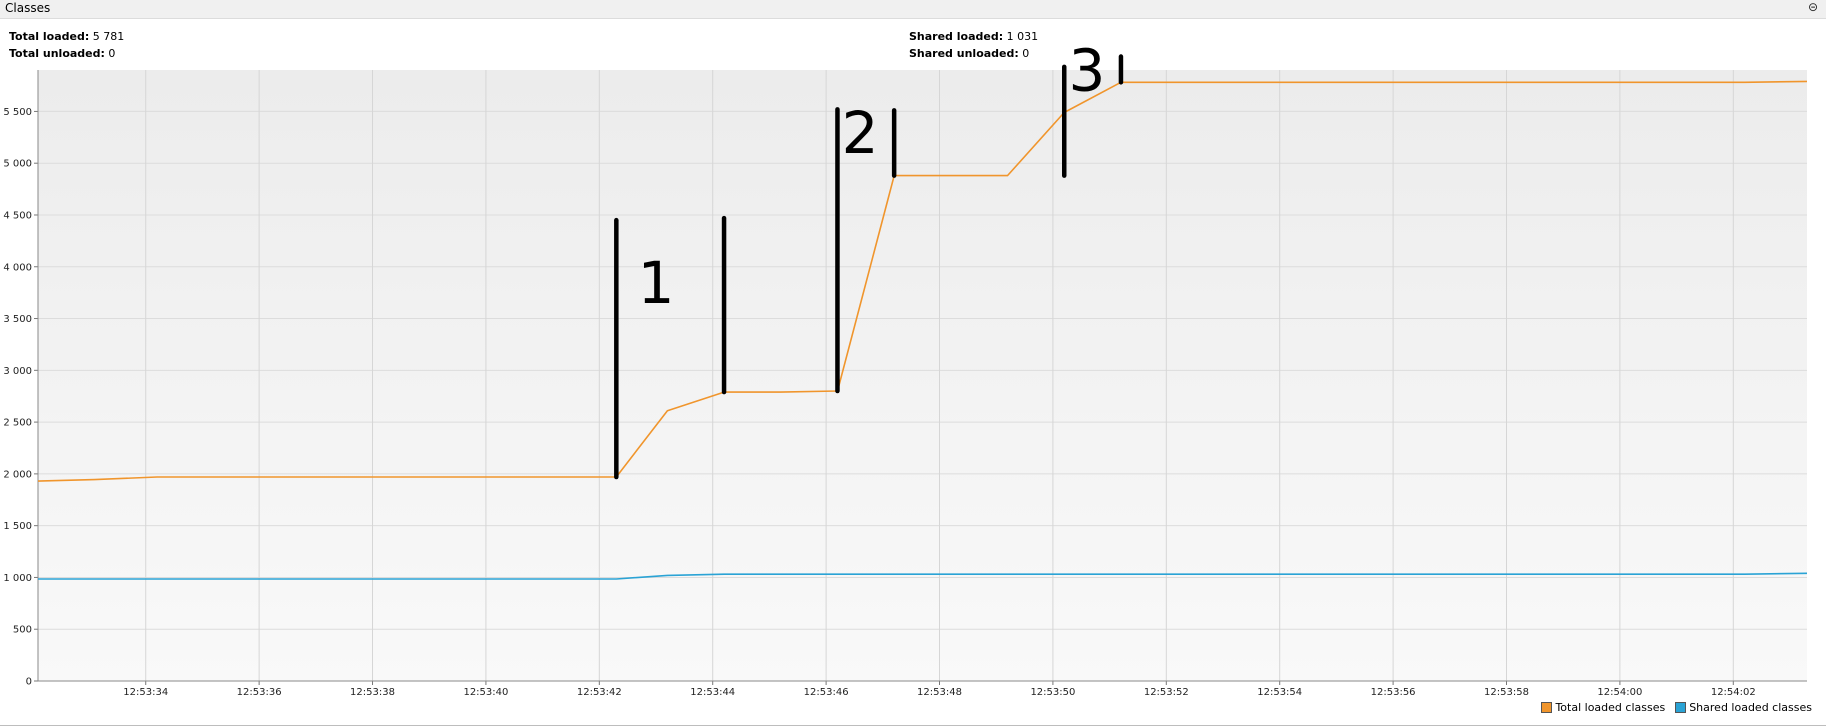  What do you see at coordinates (259, 692) in the screenshot?
I see `x-tick-label: 12:53:36` at bounding box center [259, 692].